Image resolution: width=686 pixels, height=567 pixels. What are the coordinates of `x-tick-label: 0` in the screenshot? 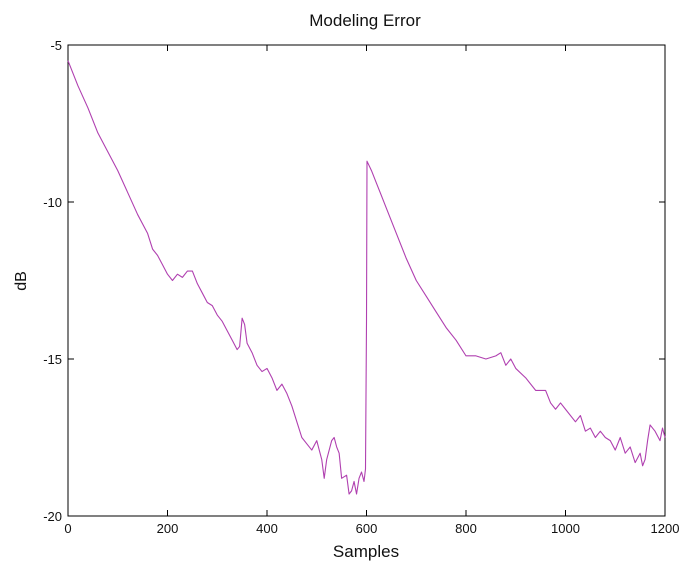 It's located at (67, 528).